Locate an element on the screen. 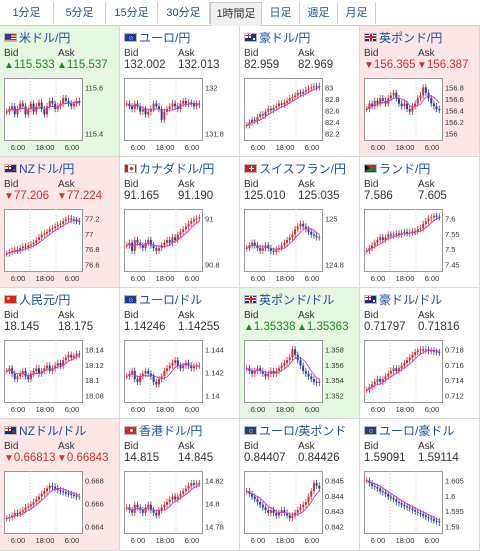 Image resolution: width=480 pixels, height=551 pixels. currency-pair-link: ユーロ/英ポンド is located at coordinates (295, 430).